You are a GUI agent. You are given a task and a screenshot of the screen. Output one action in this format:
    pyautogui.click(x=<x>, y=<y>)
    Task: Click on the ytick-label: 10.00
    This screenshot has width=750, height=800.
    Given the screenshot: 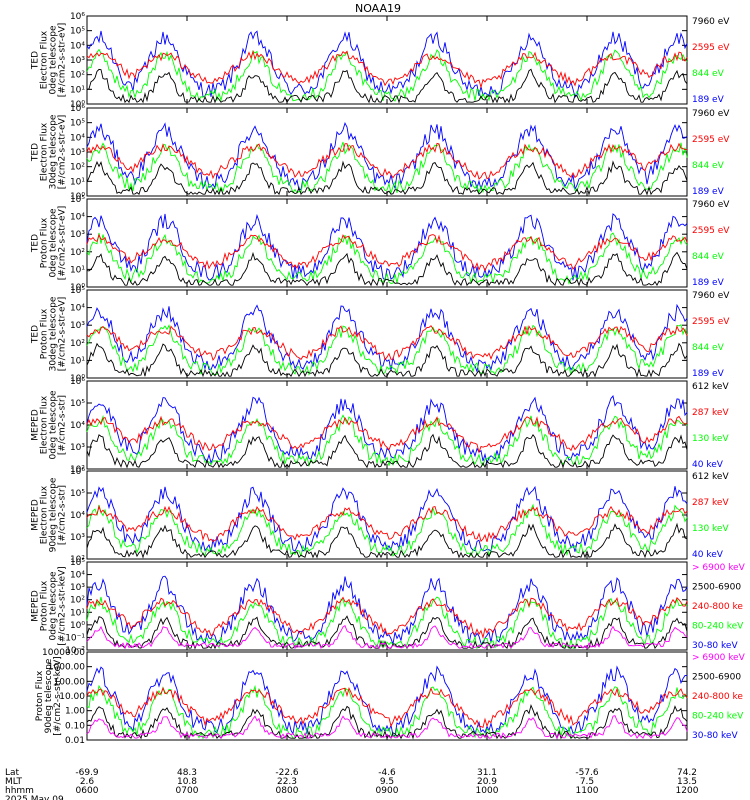 What is the action you would take?
    pyautogui.click(x=72, y=697)
    